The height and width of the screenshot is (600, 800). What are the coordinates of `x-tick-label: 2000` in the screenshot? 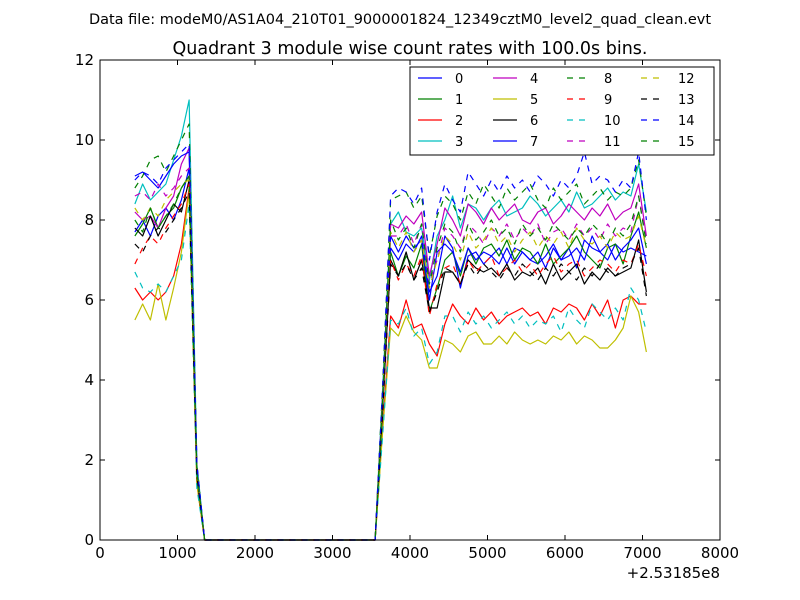 It's located at (255, 553).